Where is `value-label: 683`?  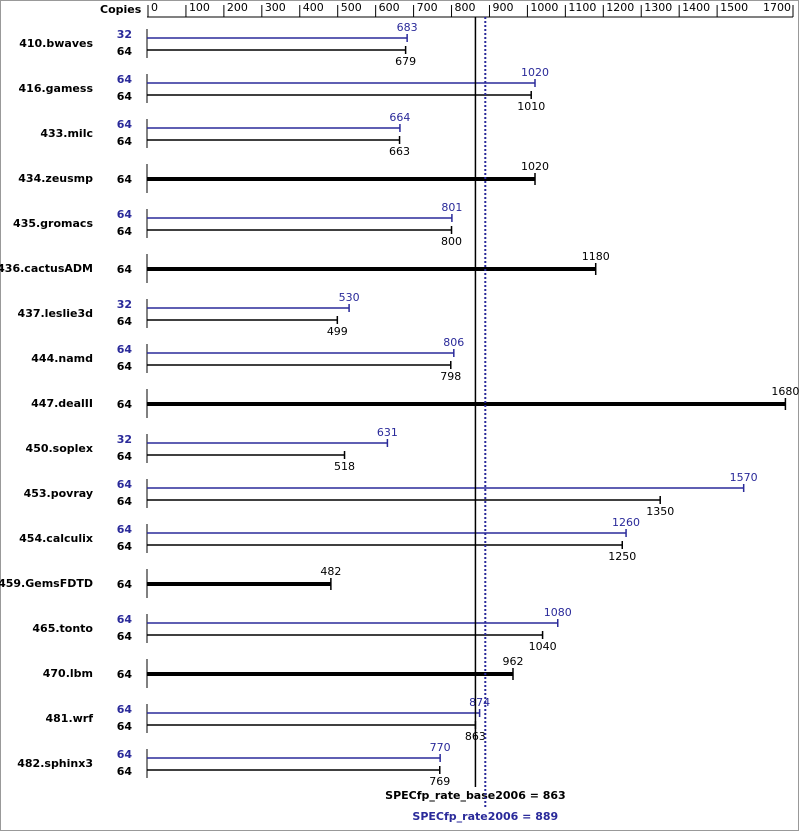
value-label: 683 is located at coordinates (407, 27).